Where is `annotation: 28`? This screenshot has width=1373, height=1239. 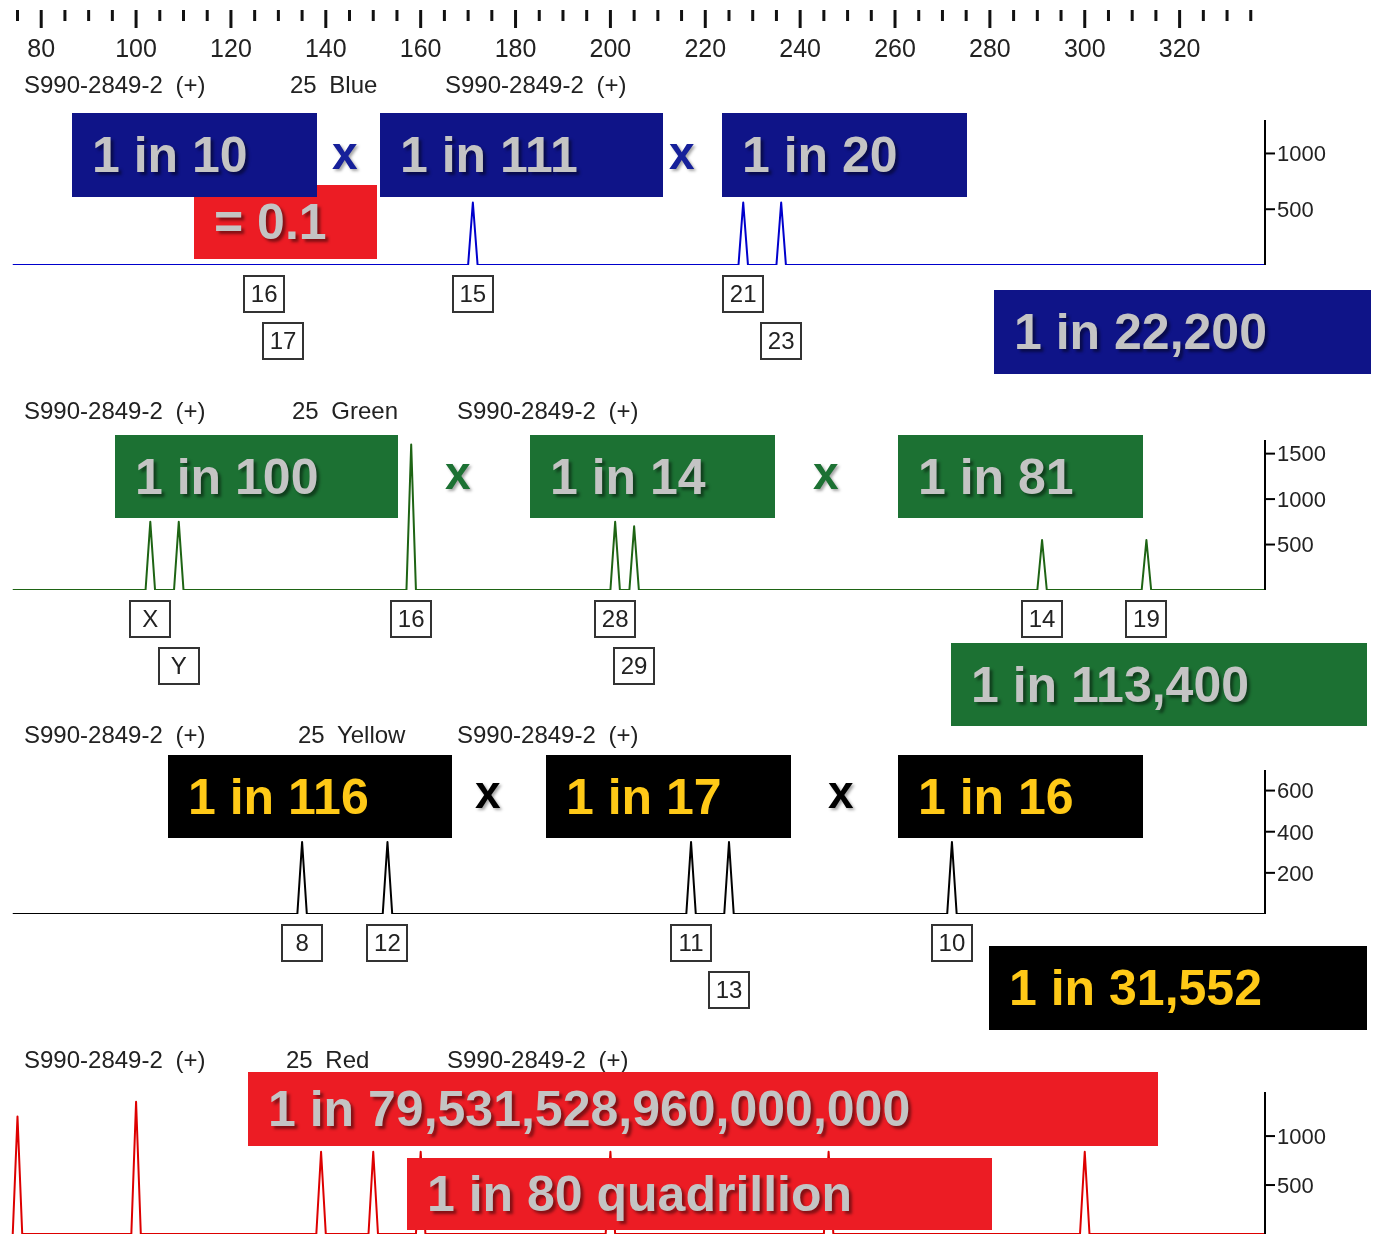 annotation: 28 is located at coordinates (615, 619).